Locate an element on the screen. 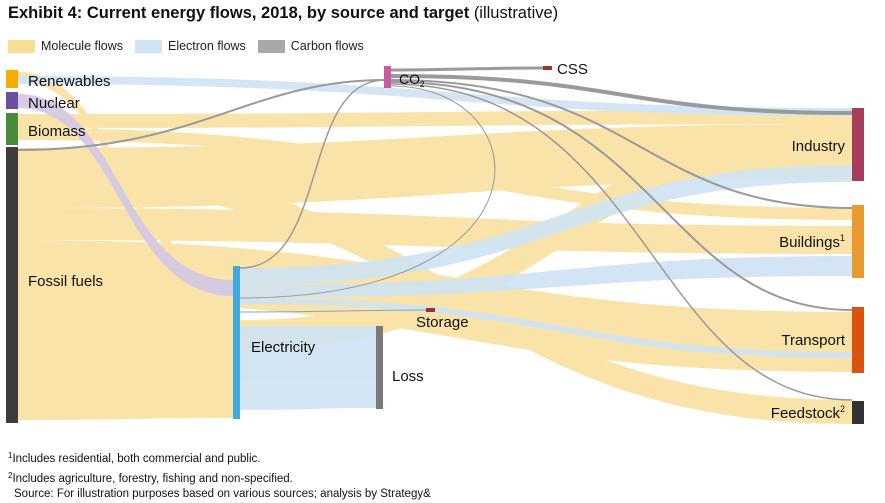 Image resolution: width=885 pixels, height=503 pixels. flow-electricity-to-buildings is located at coordinates (546, 277).